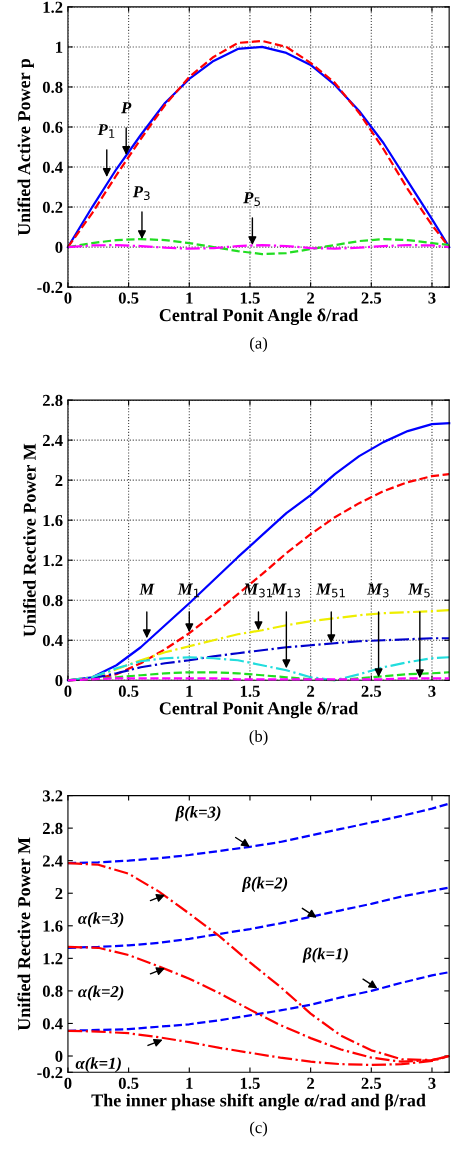 The height and width of the screenshot is (1153, 456). I want to click on y-tick-label: 0.6, so click(52, 127).